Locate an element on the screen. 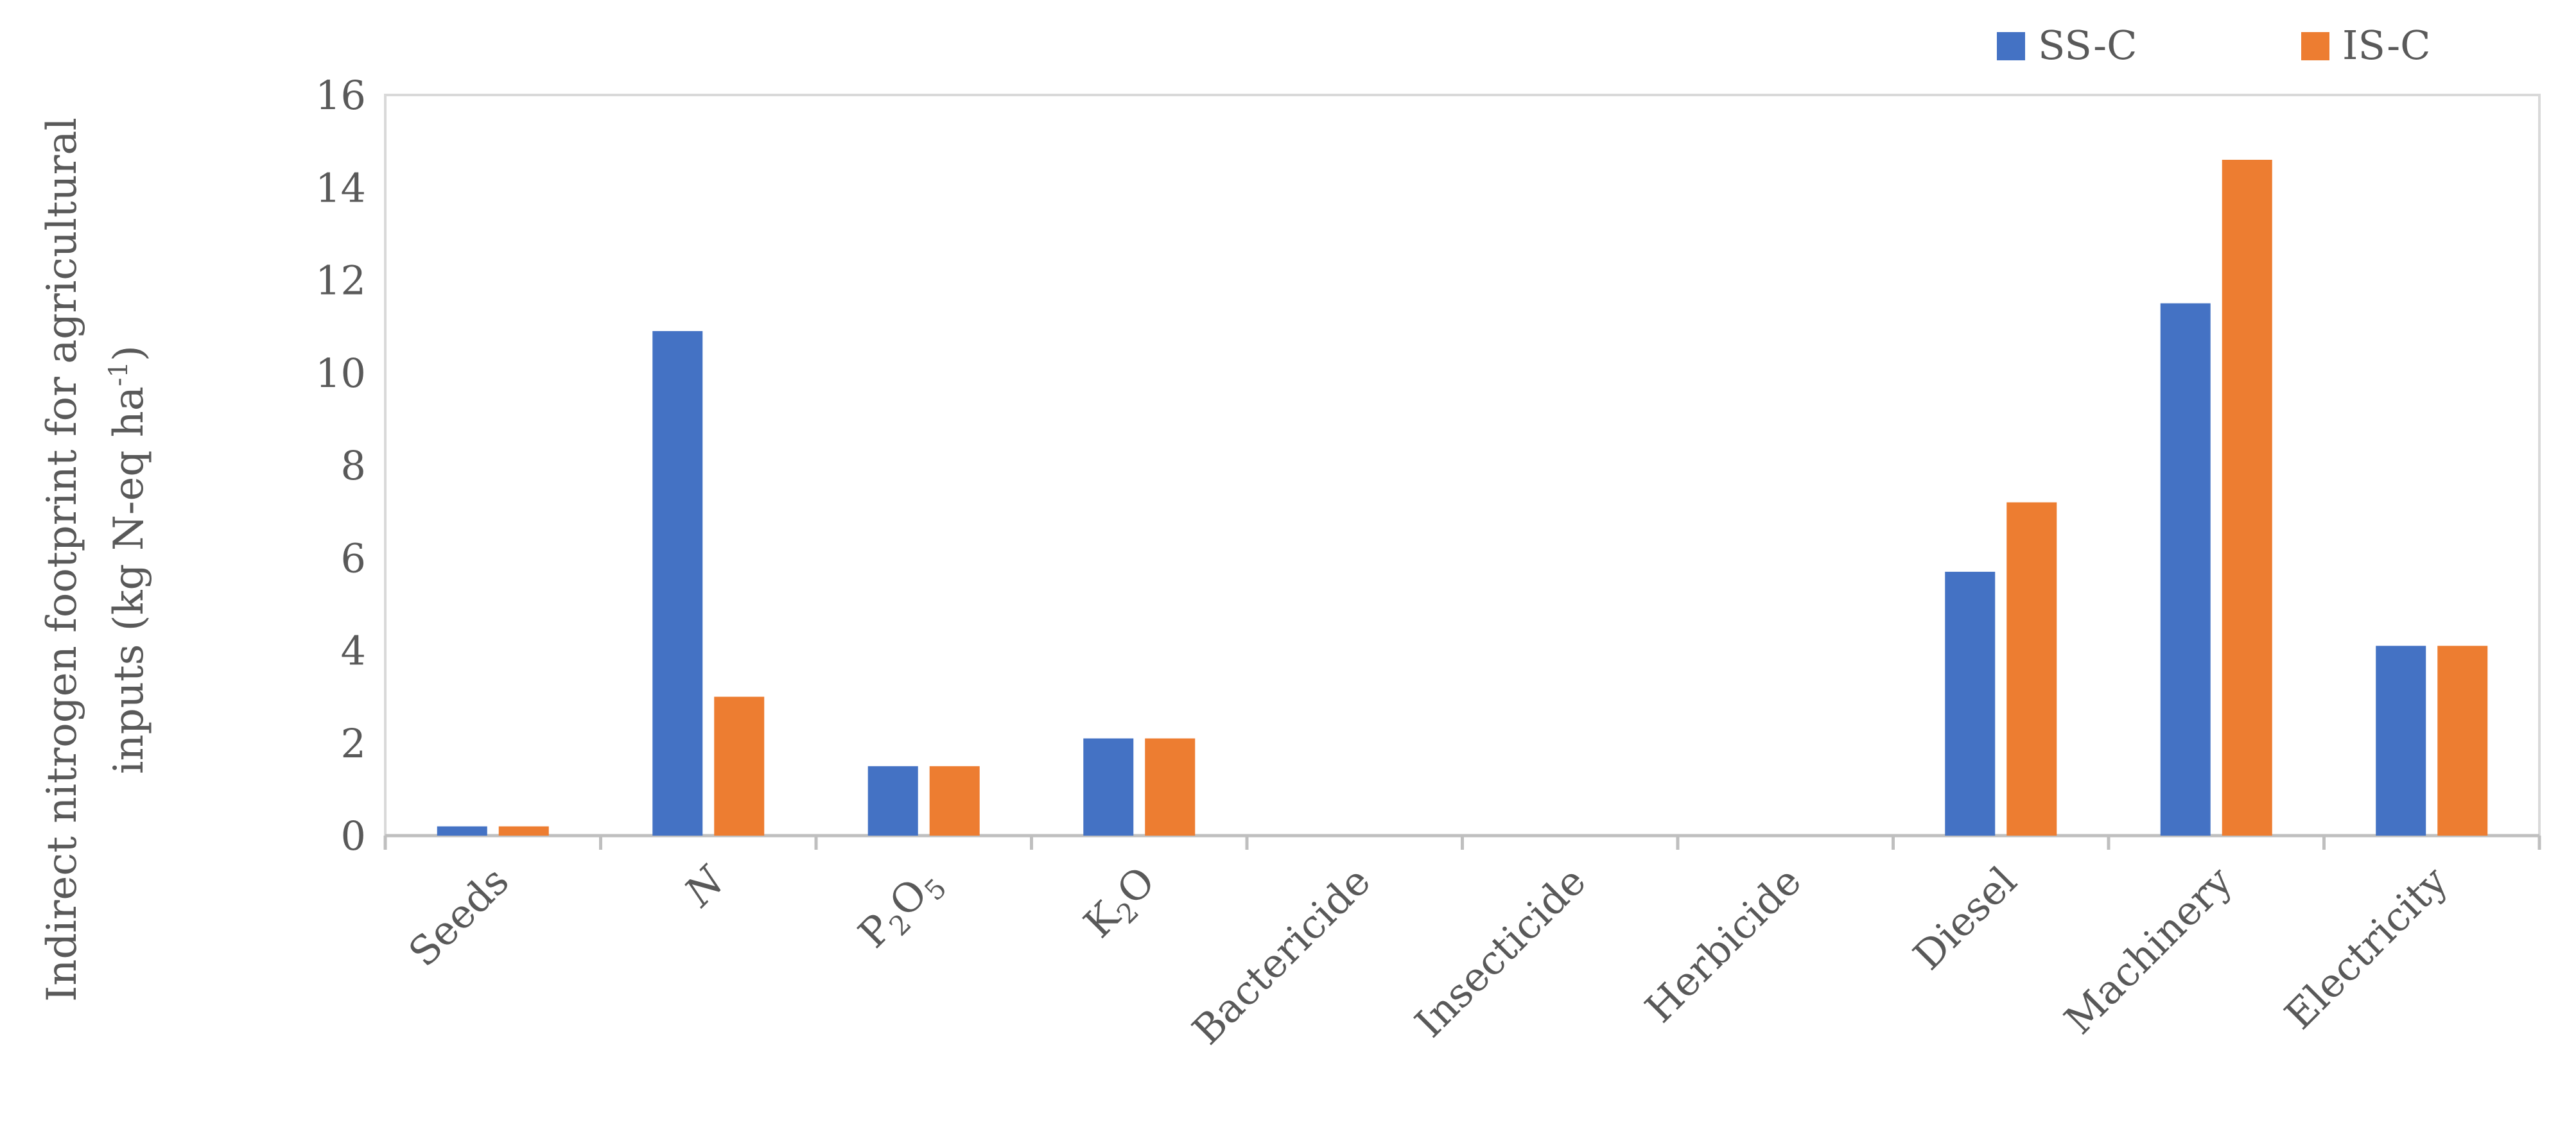  bar-ss-c-p2o5 is located at coordinates (892, 801).